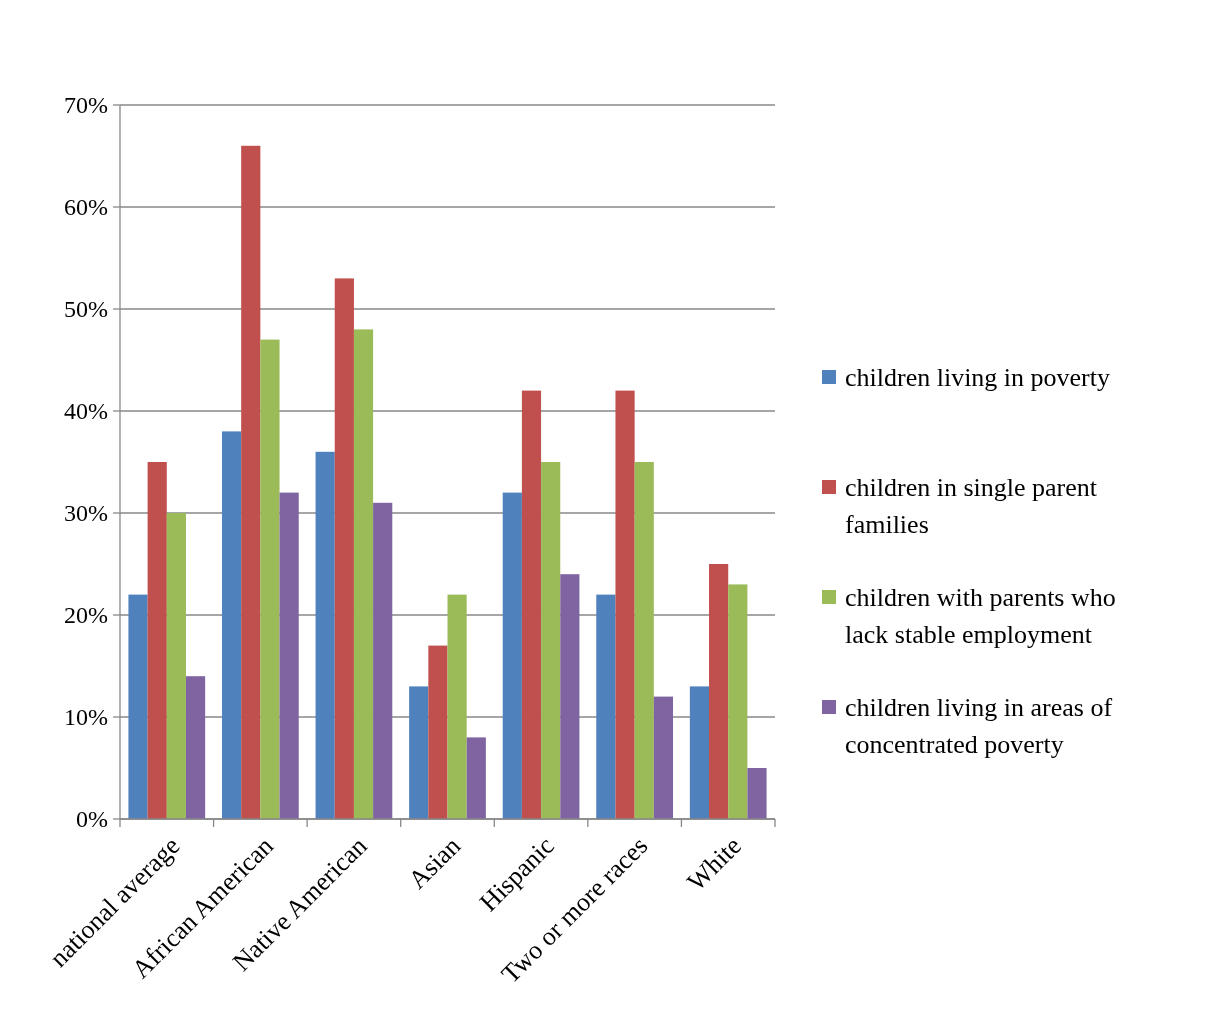  Describe the element at coordinates (978, 378) in the screenshot. I see `legend-label: children living in poverty` at that location.